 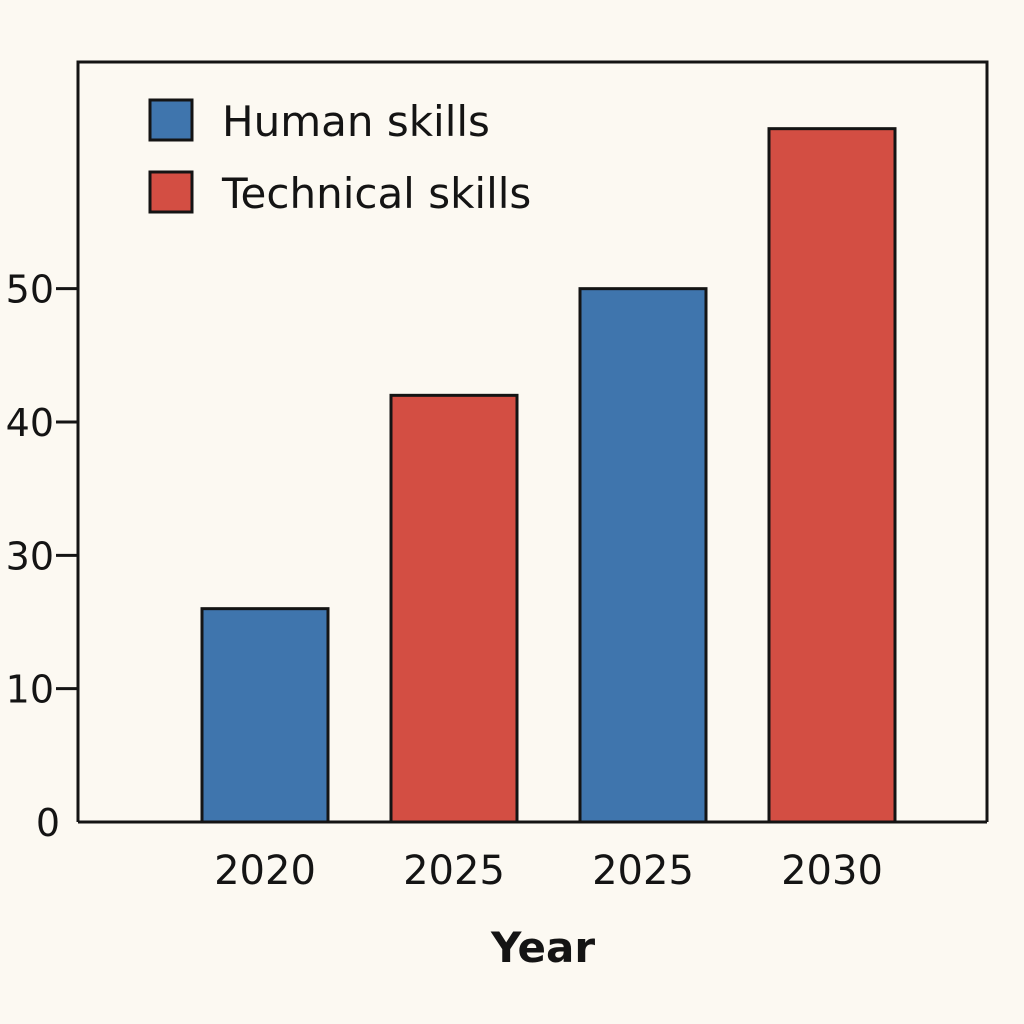 What do you see at coordinates (339, 157) in the screenshot?
I see `legend: Human skills Technical skills` at bounding box center [339, 157].